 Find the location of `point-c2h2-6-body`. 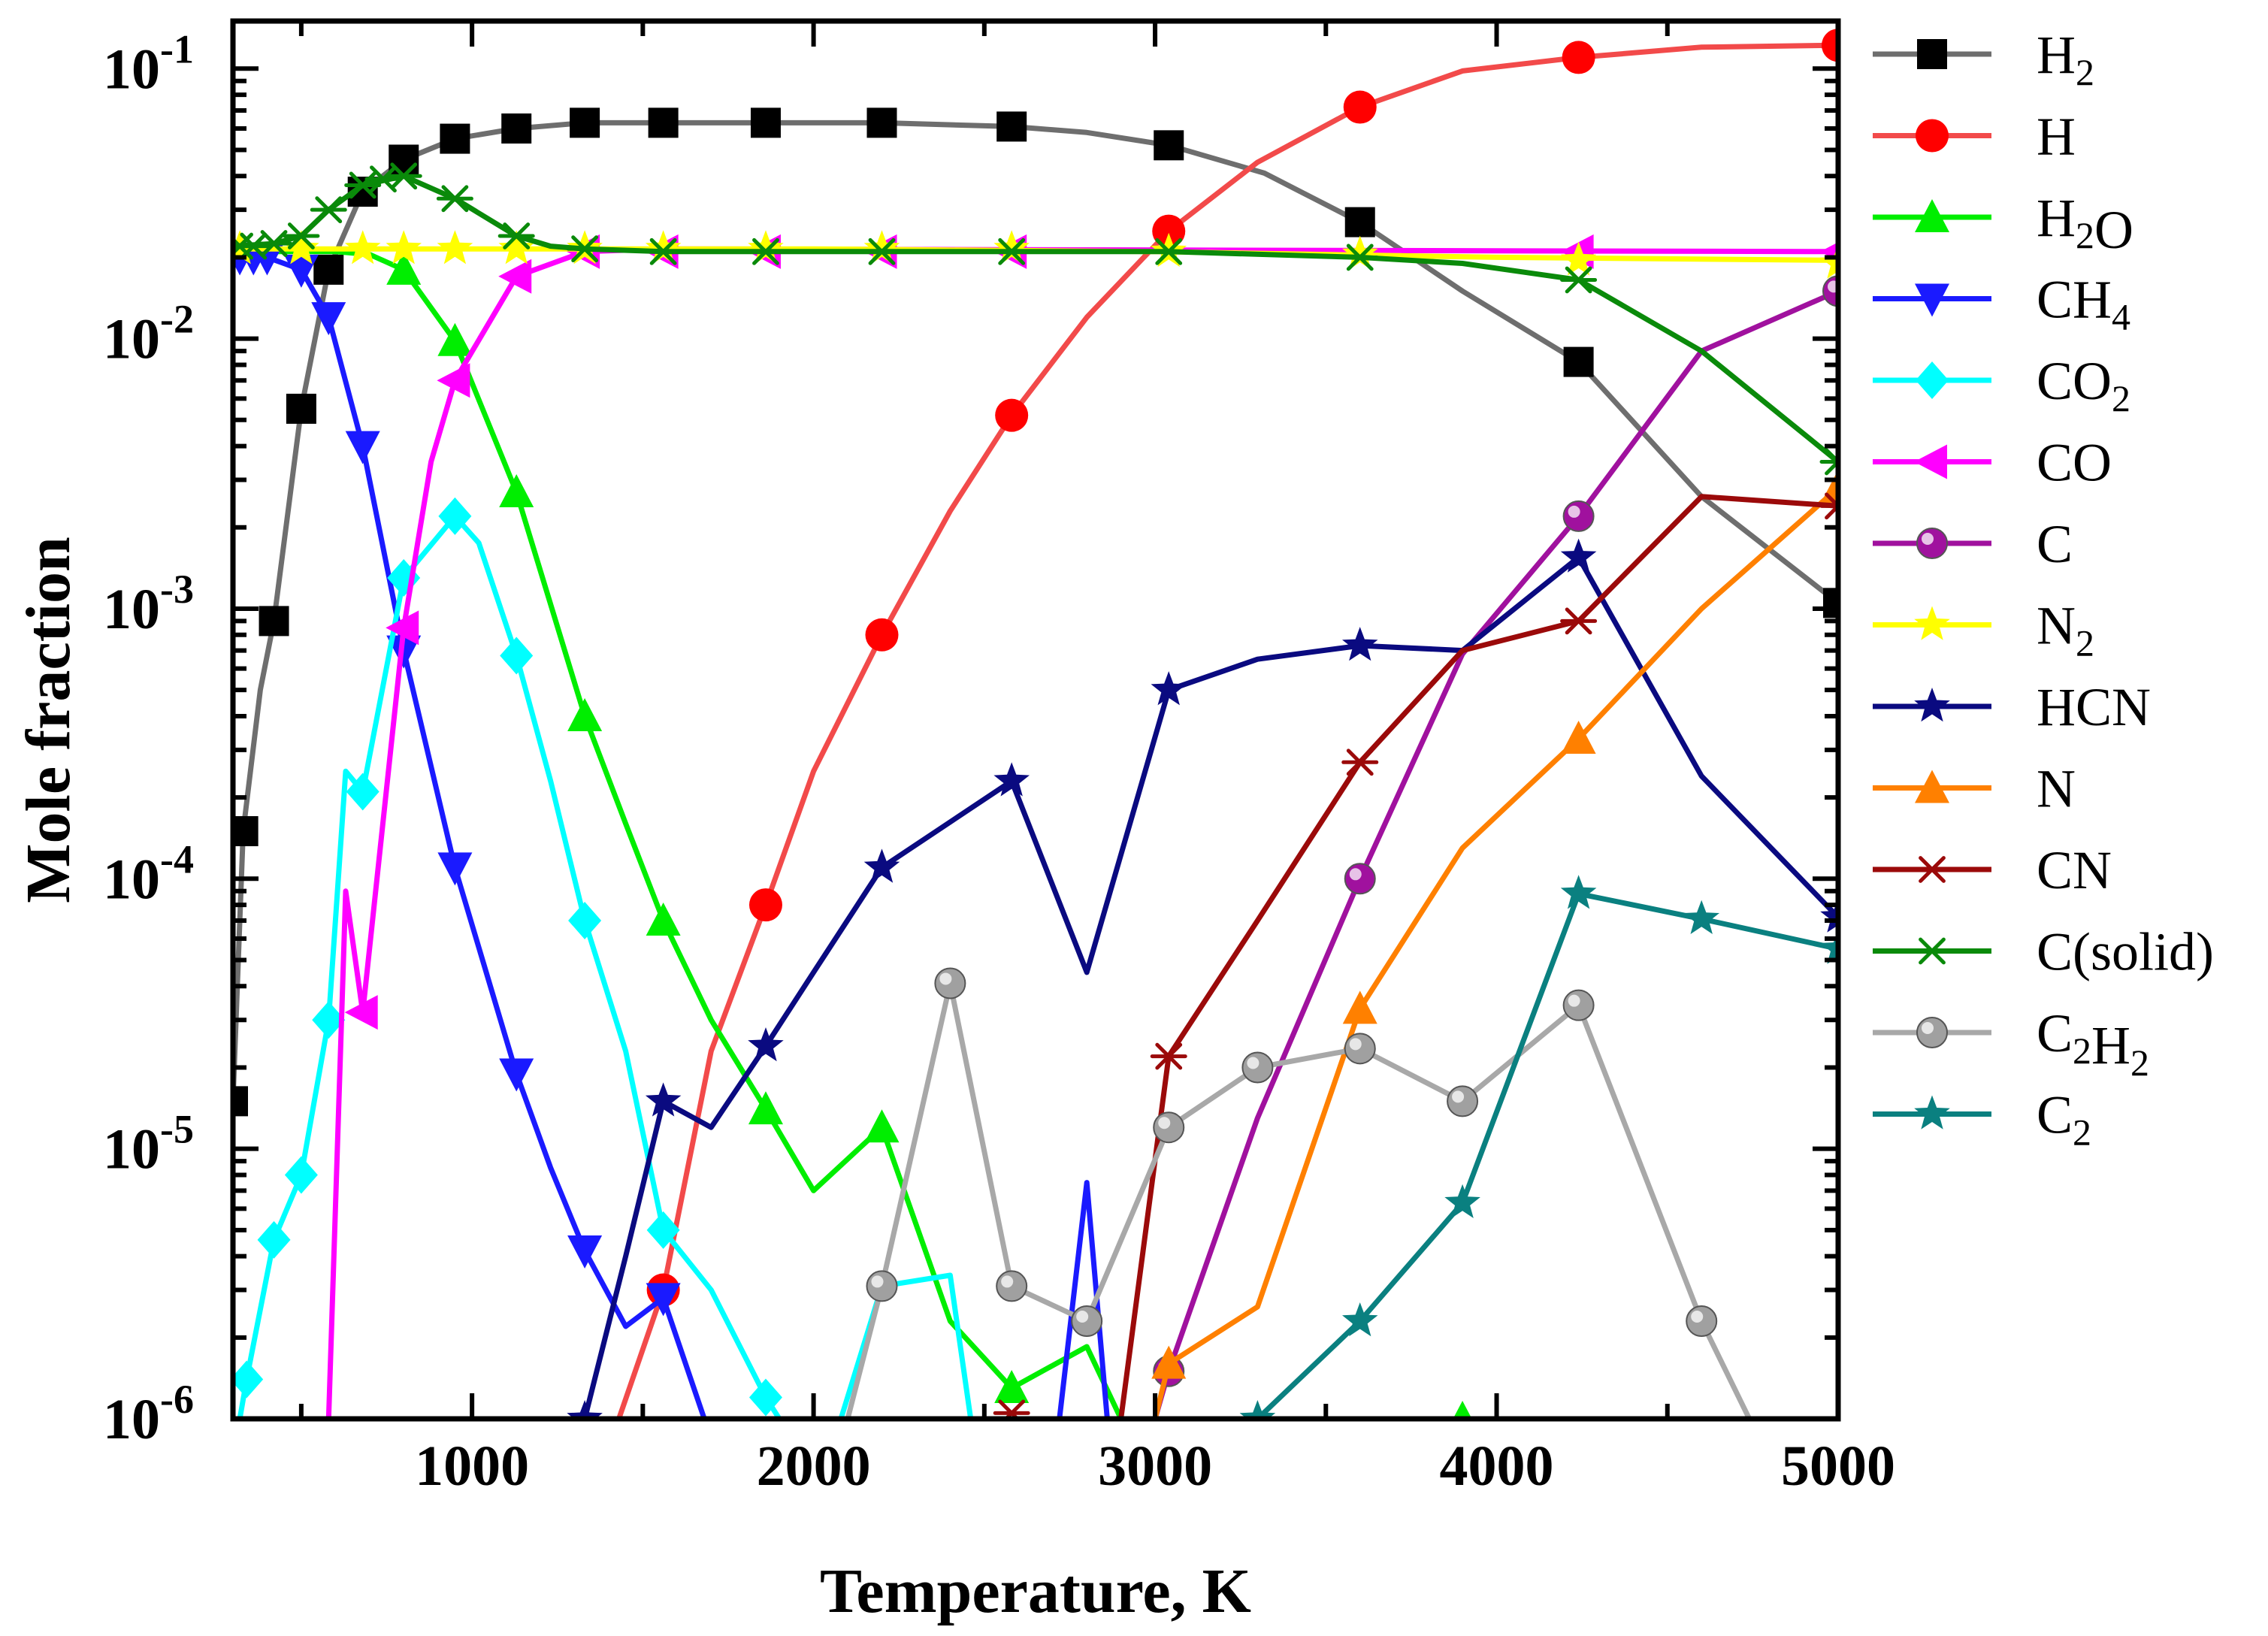

point-c2h2-6-body is located at coordinates (1360, 1049).